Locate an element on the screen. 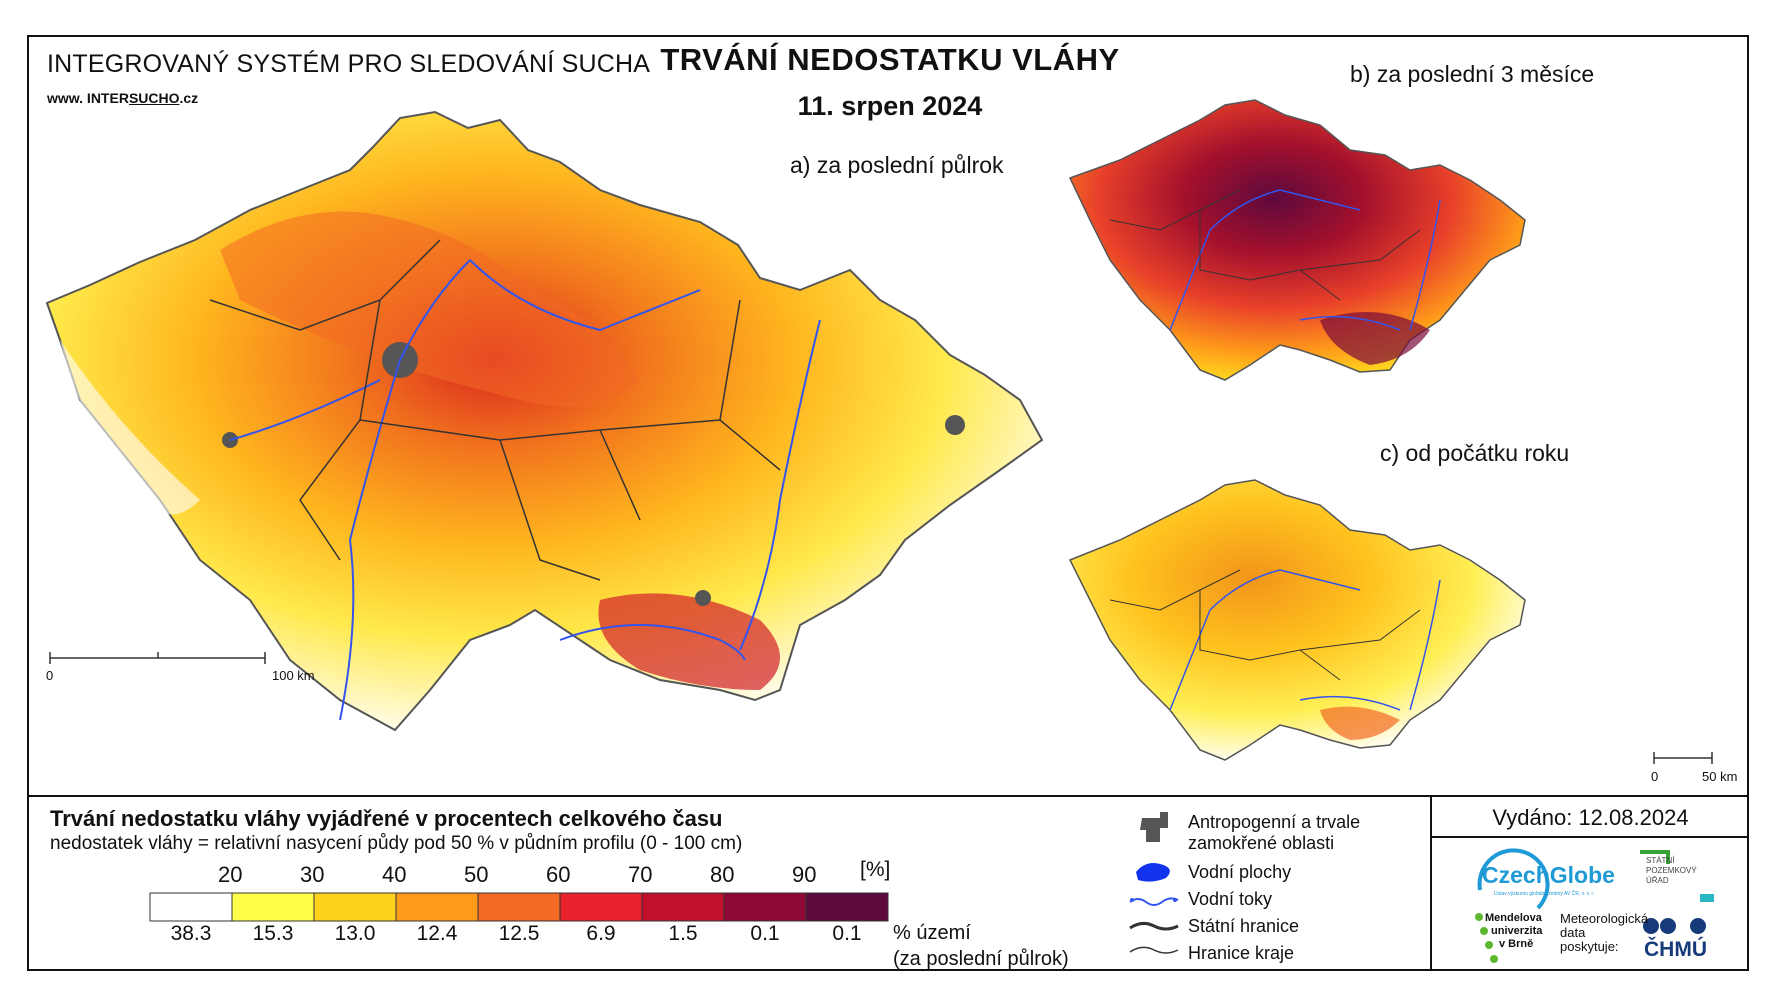  map-c-region-borders is located at coordinates (1265, 625).